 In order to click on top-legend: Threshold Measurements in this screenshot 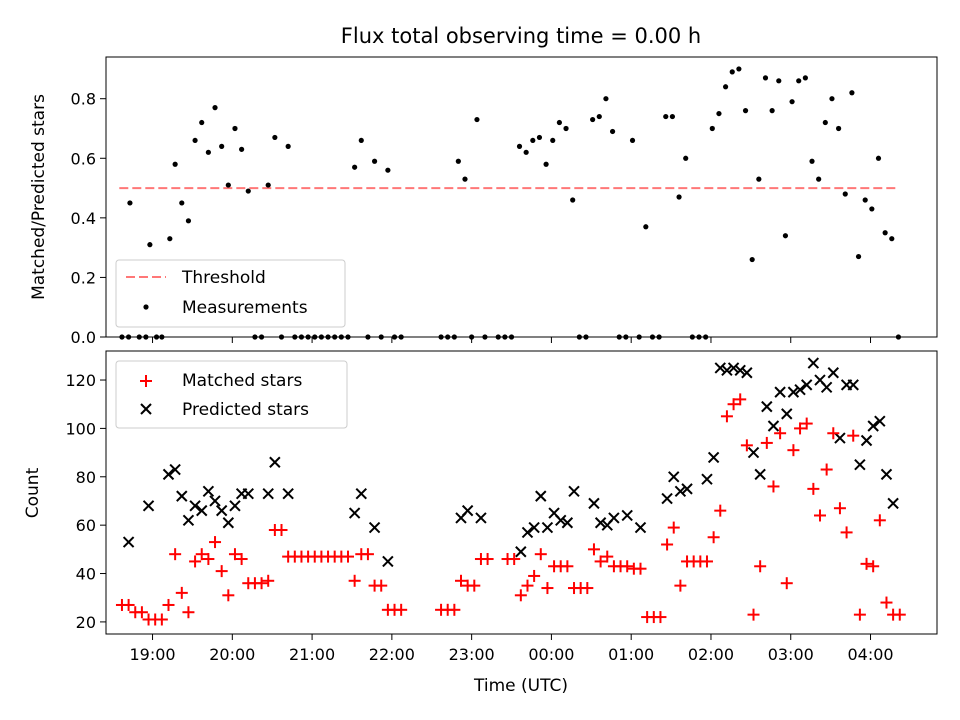, I will do `click(230, 293)`.